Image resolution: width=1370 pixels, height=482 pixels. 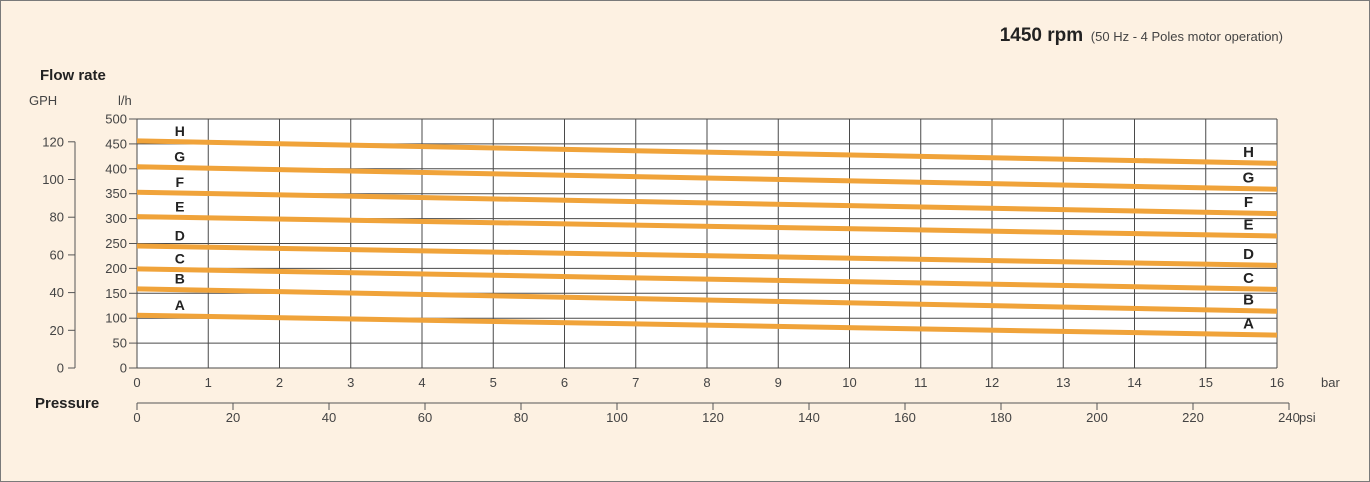 What do you see at coordinates (1186, 36) in the screenshot?
I see `chart-subtitle: (50 Hz - 4 Poles motor operation)` at bounding box center [1186, 36].